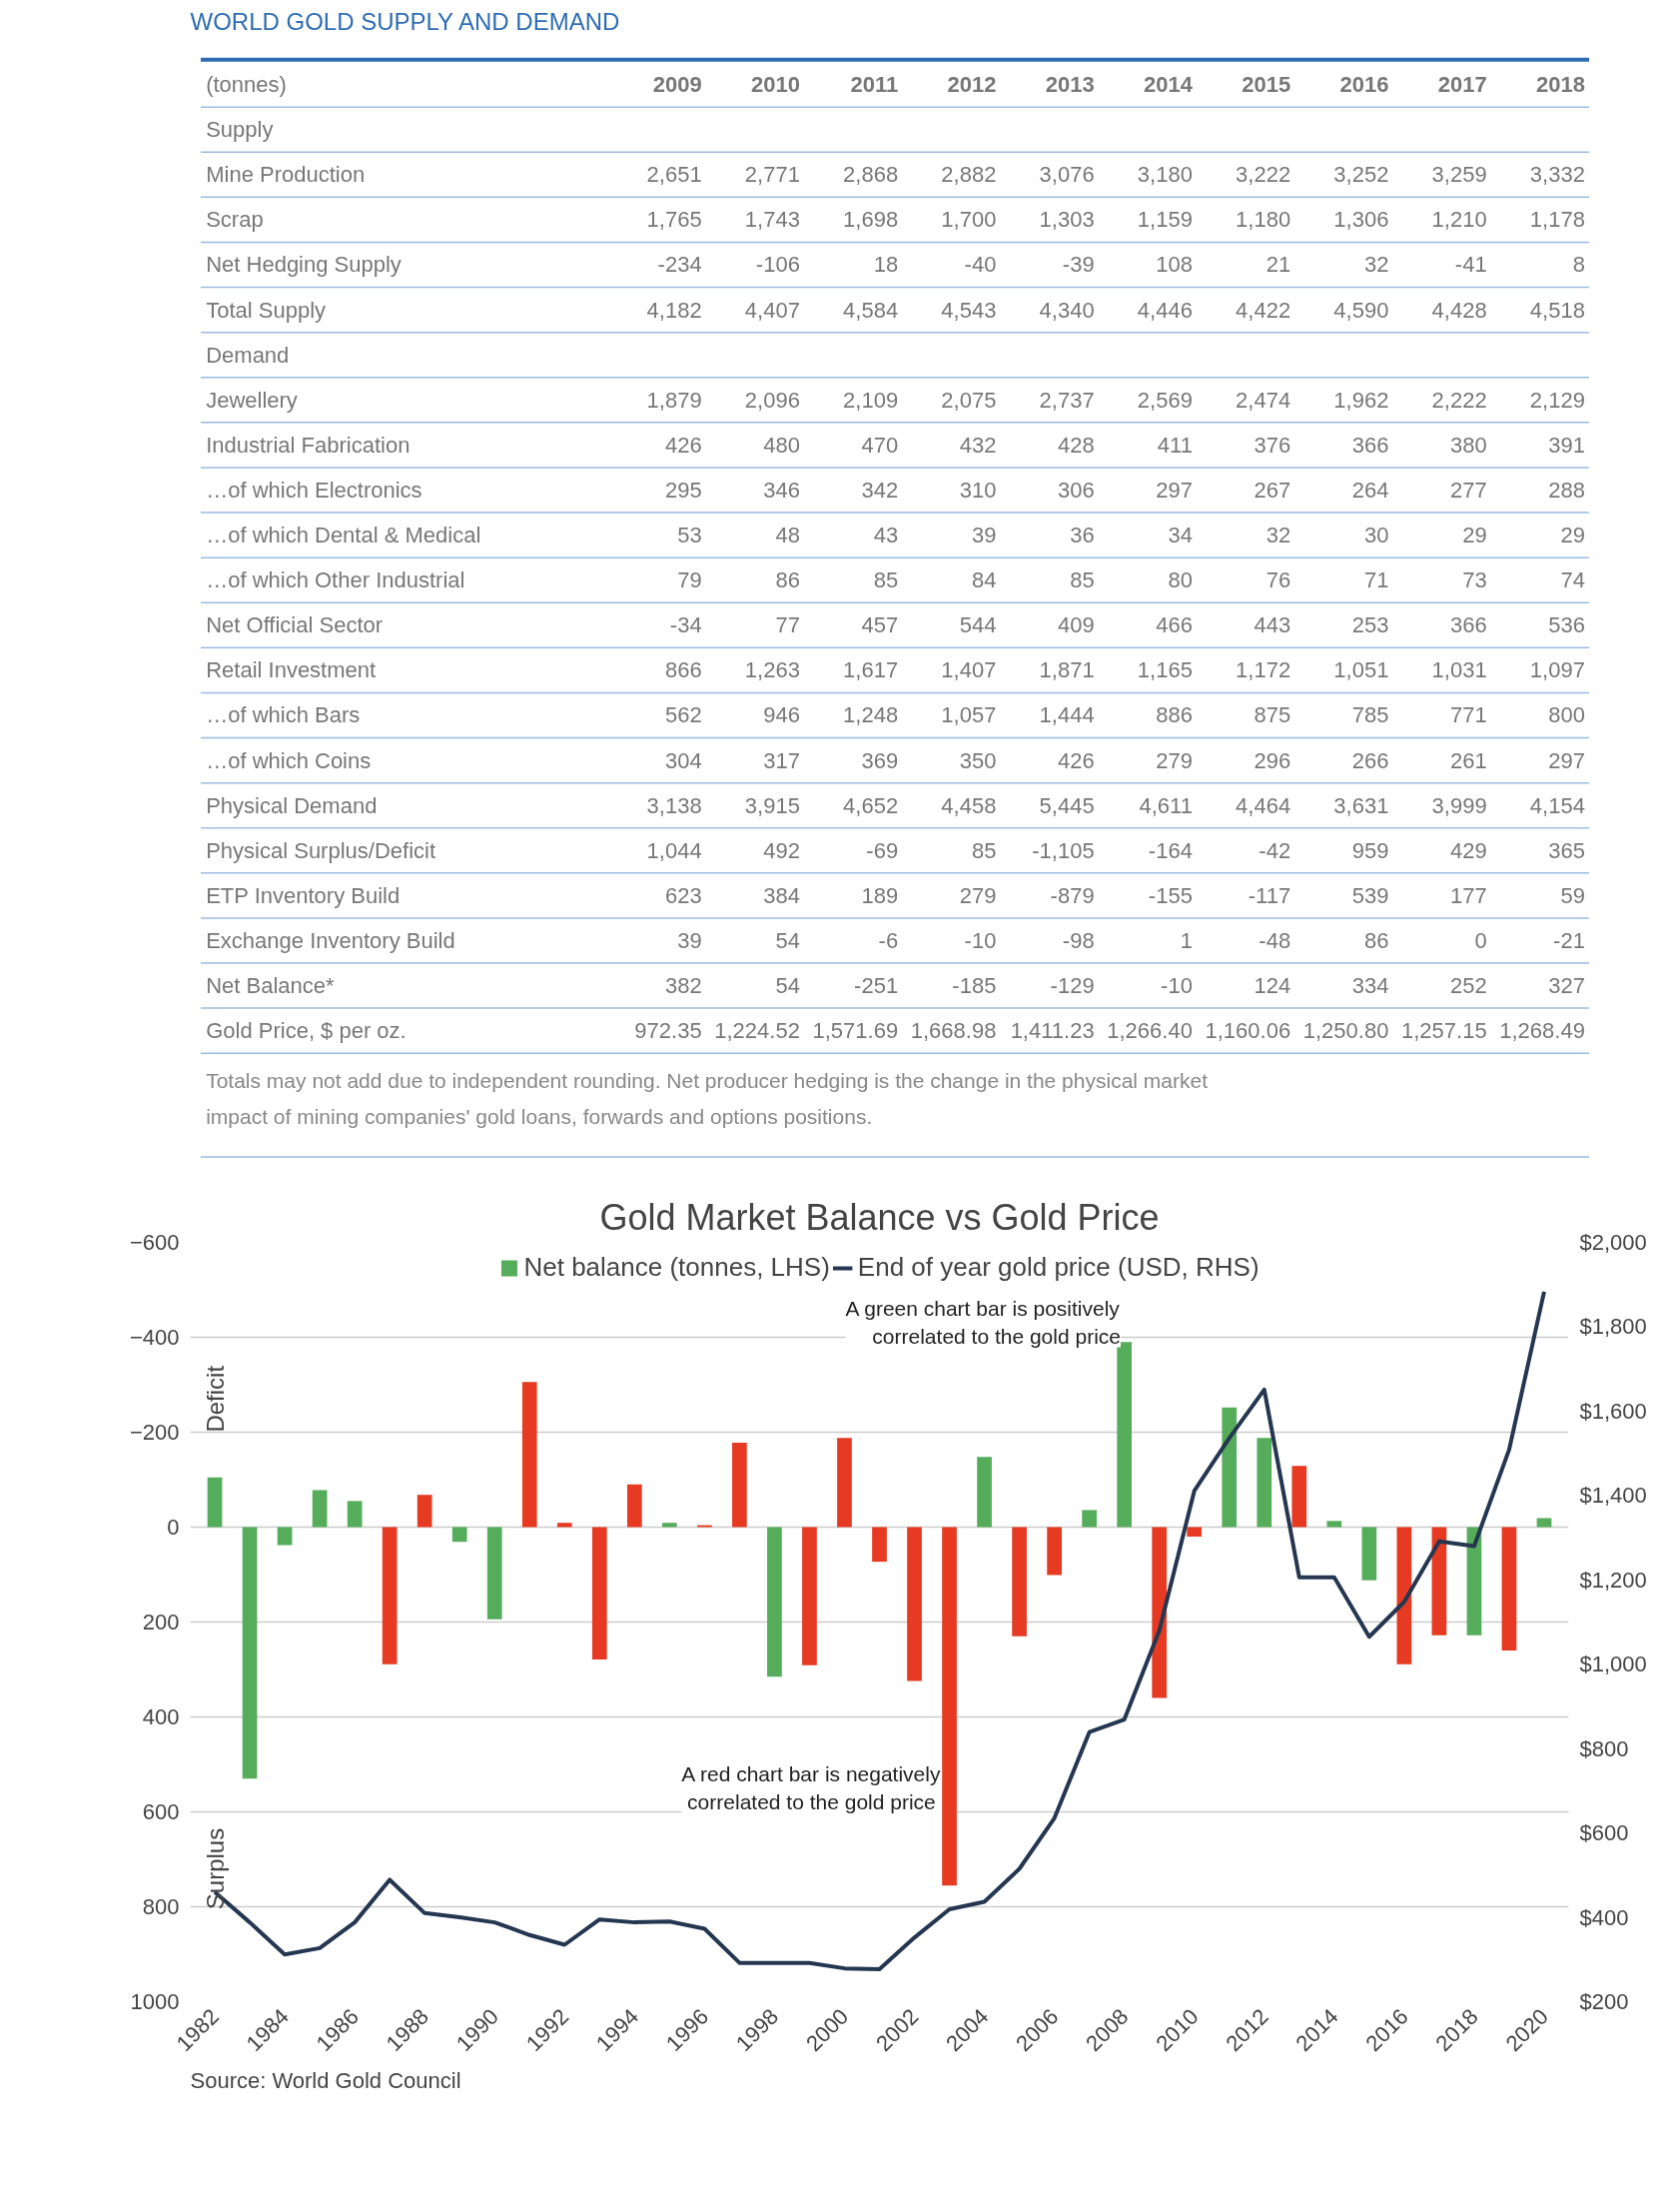  Describe the element at coordinates (1165, 670) in the screenshot. I see `data-label: 1,165` at that location.